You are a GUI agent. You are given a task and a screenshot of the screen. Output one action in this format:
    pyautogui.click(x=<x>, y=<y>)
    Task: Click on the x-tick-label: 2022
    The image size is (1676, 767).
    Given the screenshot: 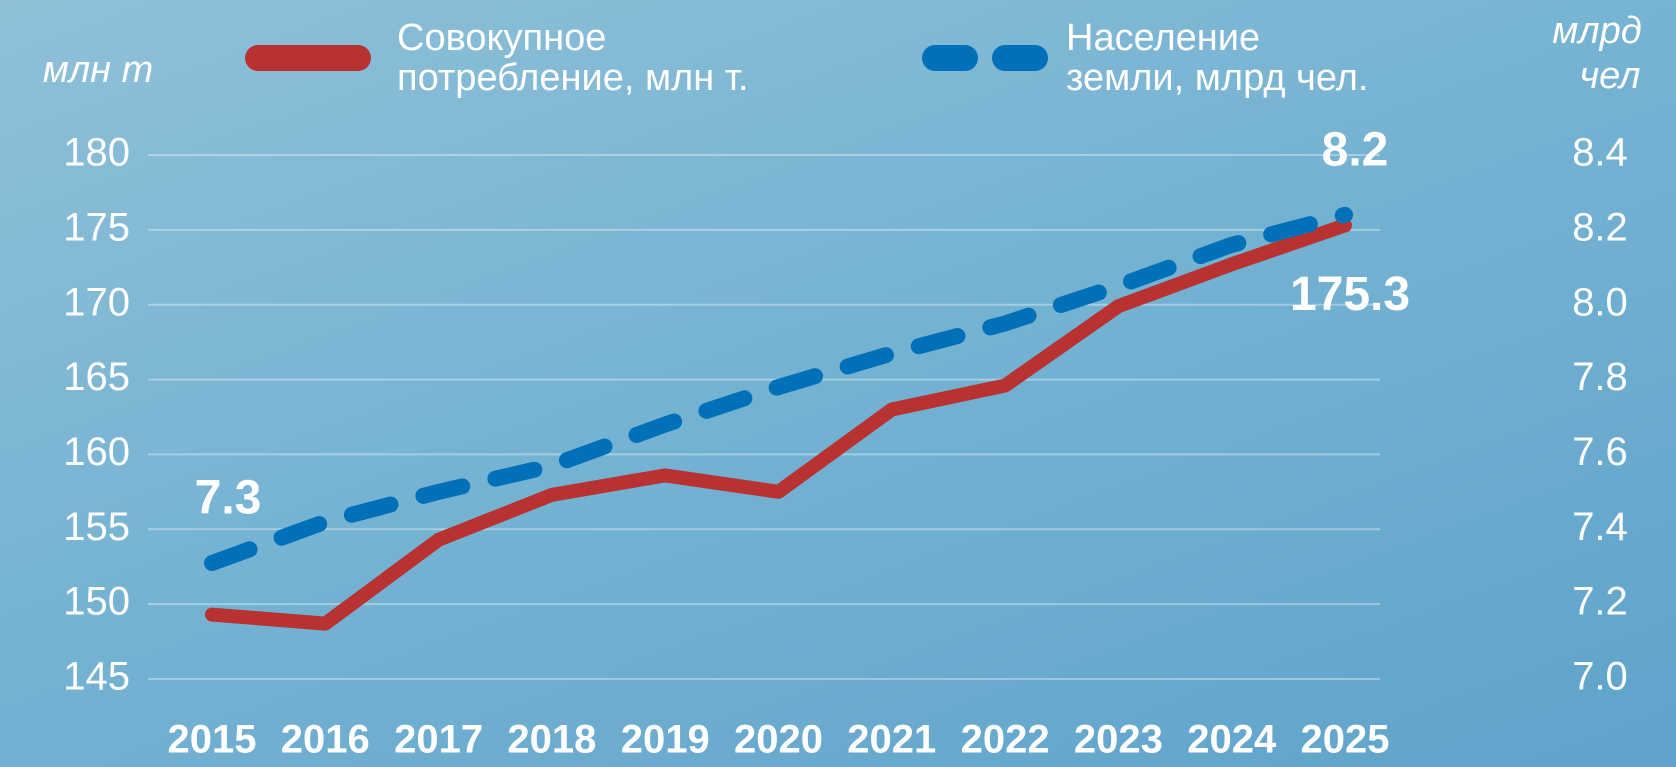 What is the action you would take?
    pyautogui.click(x=1005, y=740)
    